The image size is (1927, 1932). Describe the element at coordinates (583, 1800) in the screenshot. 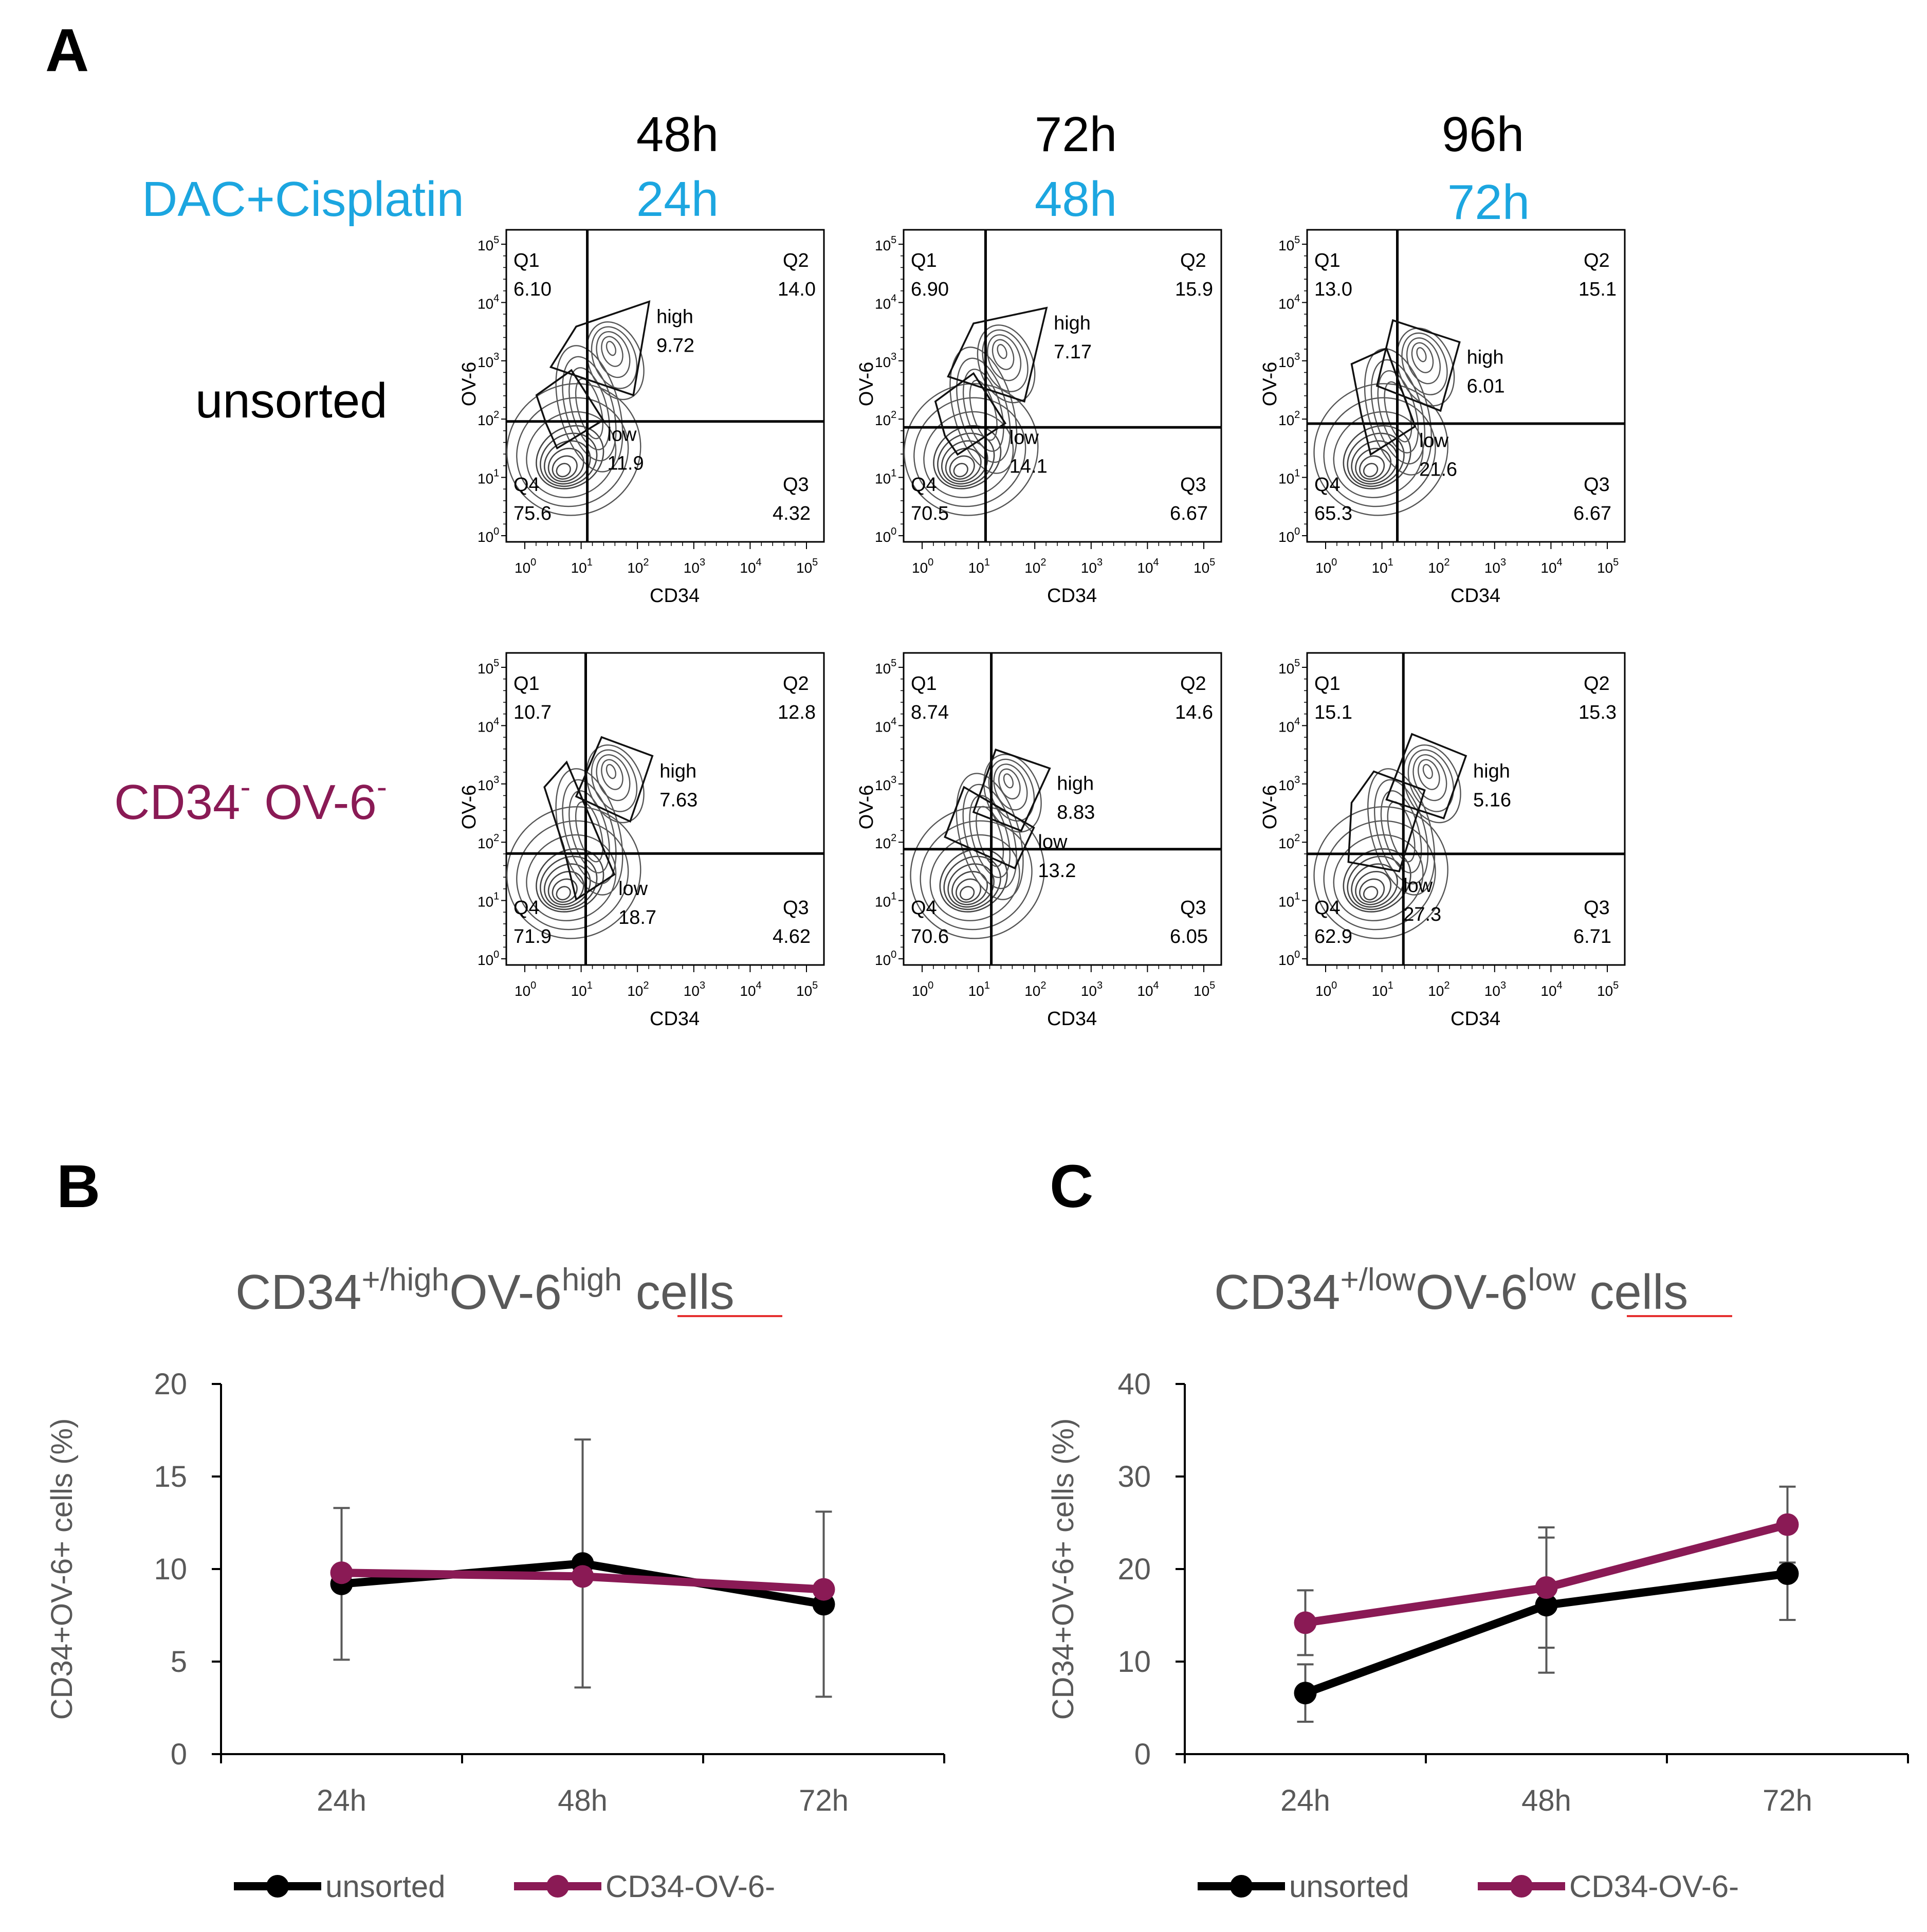

I see `x-tick-label: 48h` at that location.